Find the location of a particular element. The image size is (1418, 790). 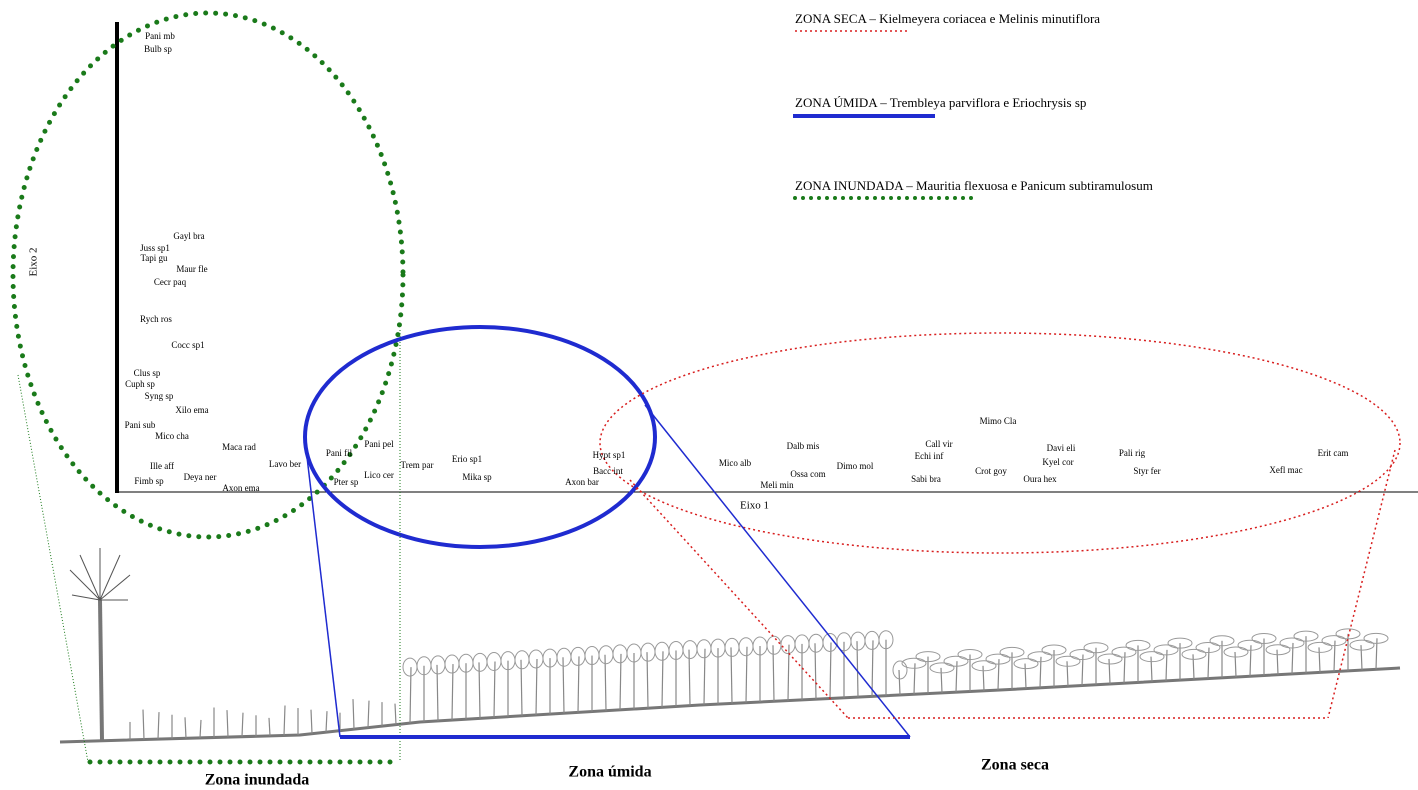

species-label: Erit cam is located at coordinates (1333, 453).